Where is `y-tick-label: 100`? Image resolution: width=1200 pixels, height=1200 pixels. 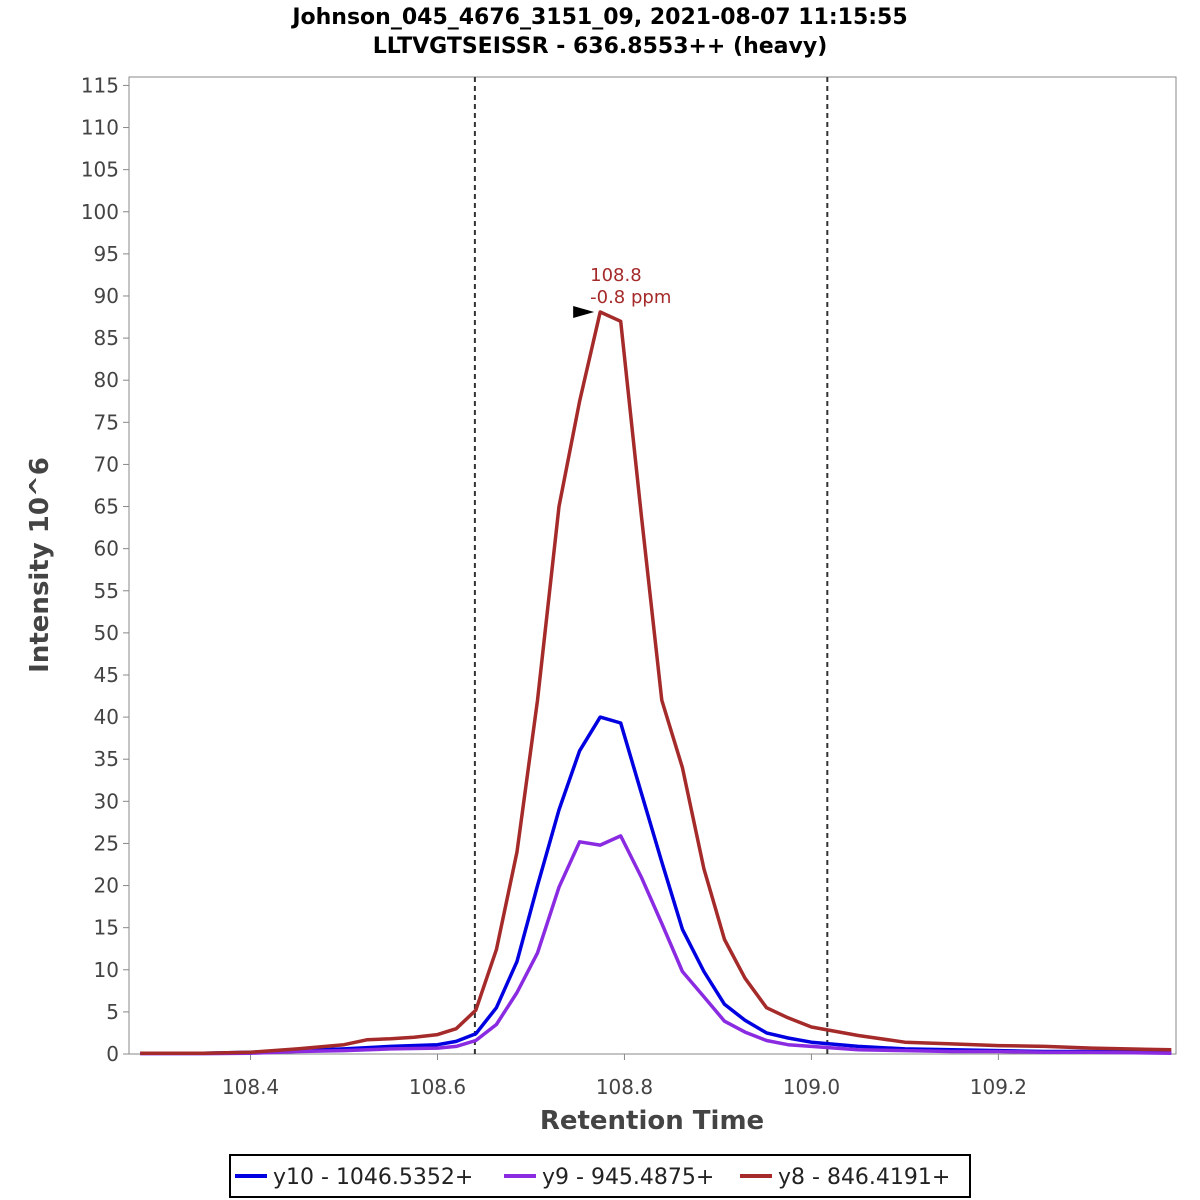 y-tick-label: 100 is located at coordinates (100, 212).